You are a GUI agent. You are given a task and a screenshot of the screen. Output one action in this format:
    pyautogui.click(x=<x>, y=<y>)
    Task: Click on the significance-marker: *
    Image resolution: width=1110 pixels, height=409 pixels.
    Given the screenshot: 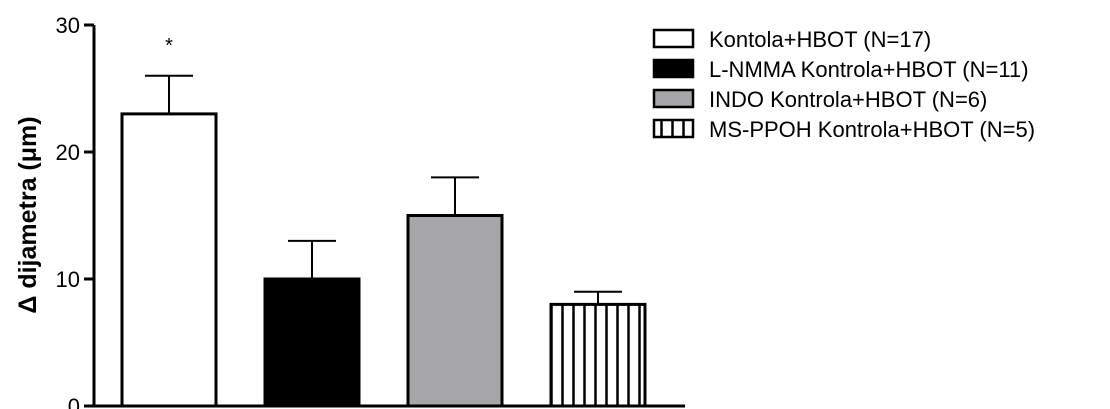 What is the action you would take?
    pyautogui.click(x=169, y=46)
    